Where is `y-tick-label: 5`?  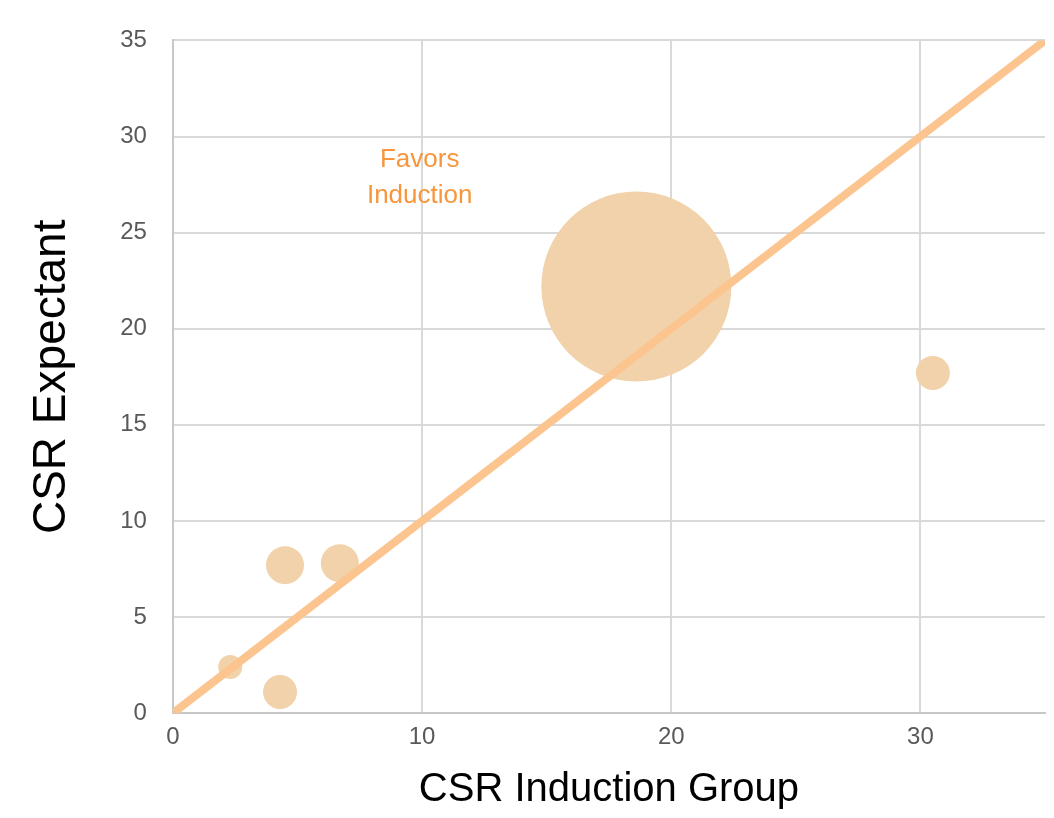
y-tick-label: 5 is located at coordinates (140, 615).